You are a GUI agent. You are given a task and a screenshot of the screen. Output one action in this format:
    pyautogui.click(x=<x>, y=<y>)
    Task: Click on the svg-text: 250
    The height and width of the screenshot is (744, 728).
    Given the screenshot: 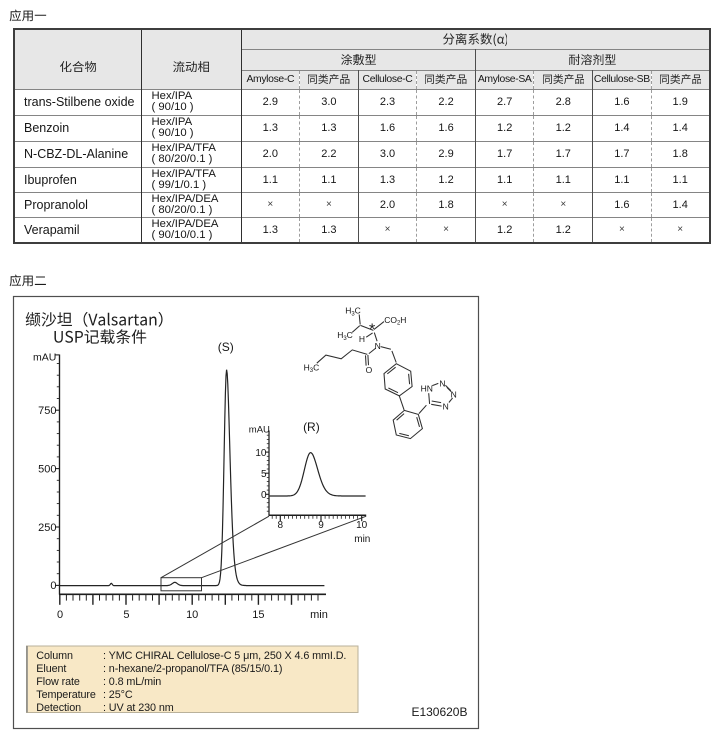 What is the action you would take?
    pyautogui.click(x=47, y=528)
    